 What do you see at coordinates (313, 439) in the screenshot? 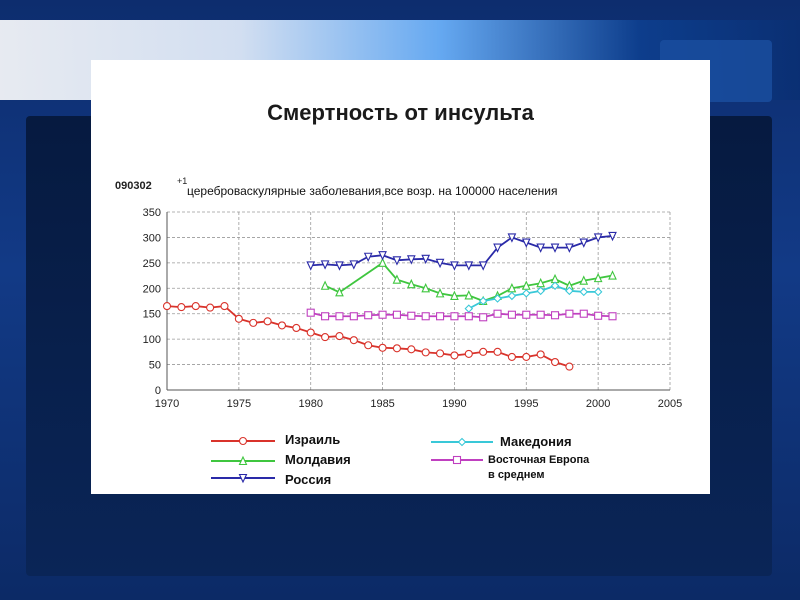
I see `legend-label-israel: Израиль` at bounding box center [313, 439].